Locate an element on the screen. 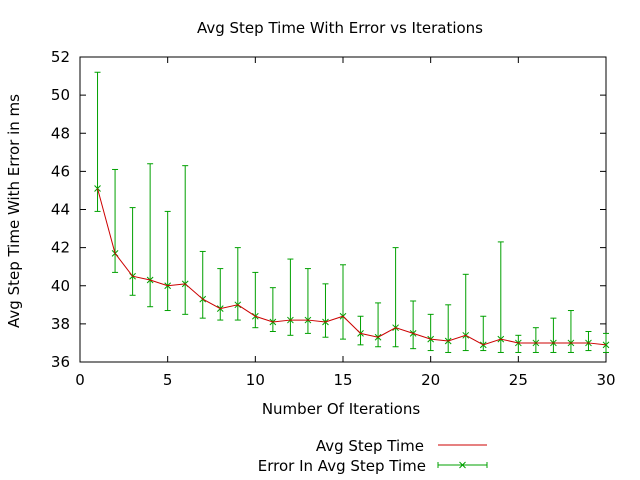 The width and height of the screenshot is (640, 480). x-axis-label: Number Of Iterations is located at coordinates (341, 409).